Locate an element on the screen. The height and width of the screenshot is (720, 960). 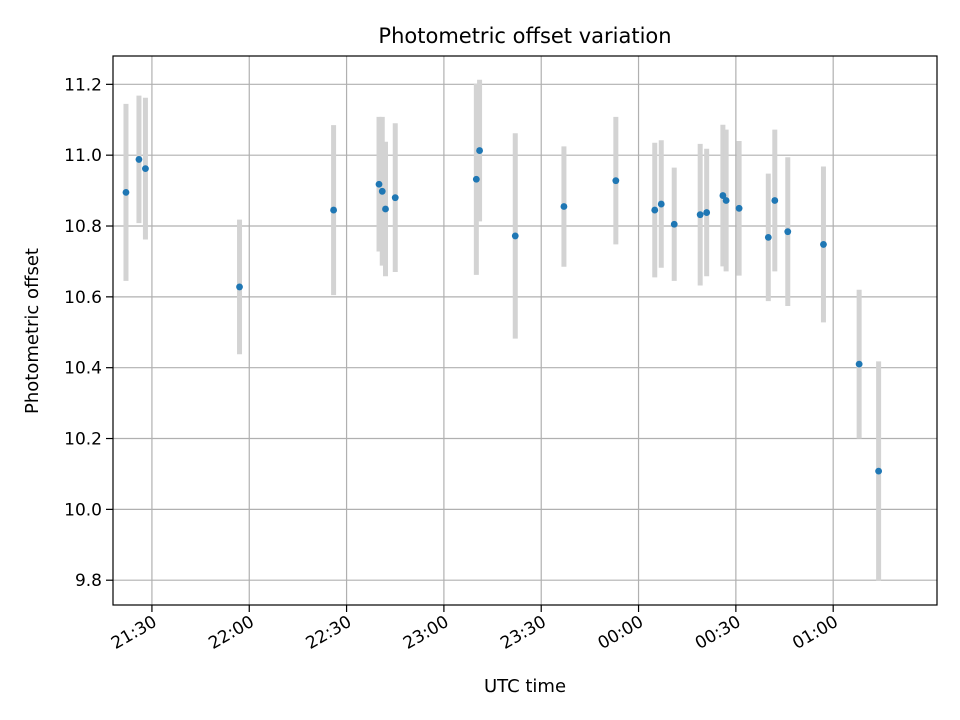
y-tick-label: 9.8 is located at coordinates (88, 581).